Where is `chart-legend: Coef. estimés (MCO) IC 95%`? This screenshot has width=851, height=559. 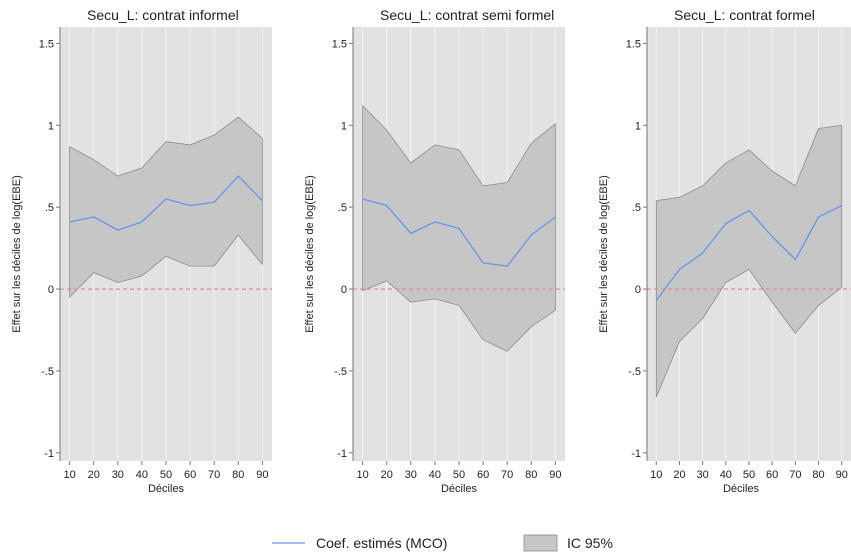
chart-legend: Coef. estimés (MCO) IC 95% is located at coordinates (442, 543).